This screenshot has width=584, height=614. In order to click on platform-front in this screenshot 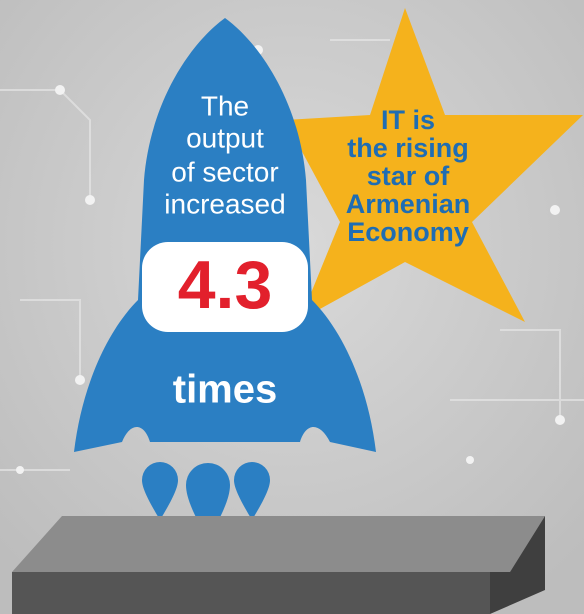, I will do `click(251, 593)`.